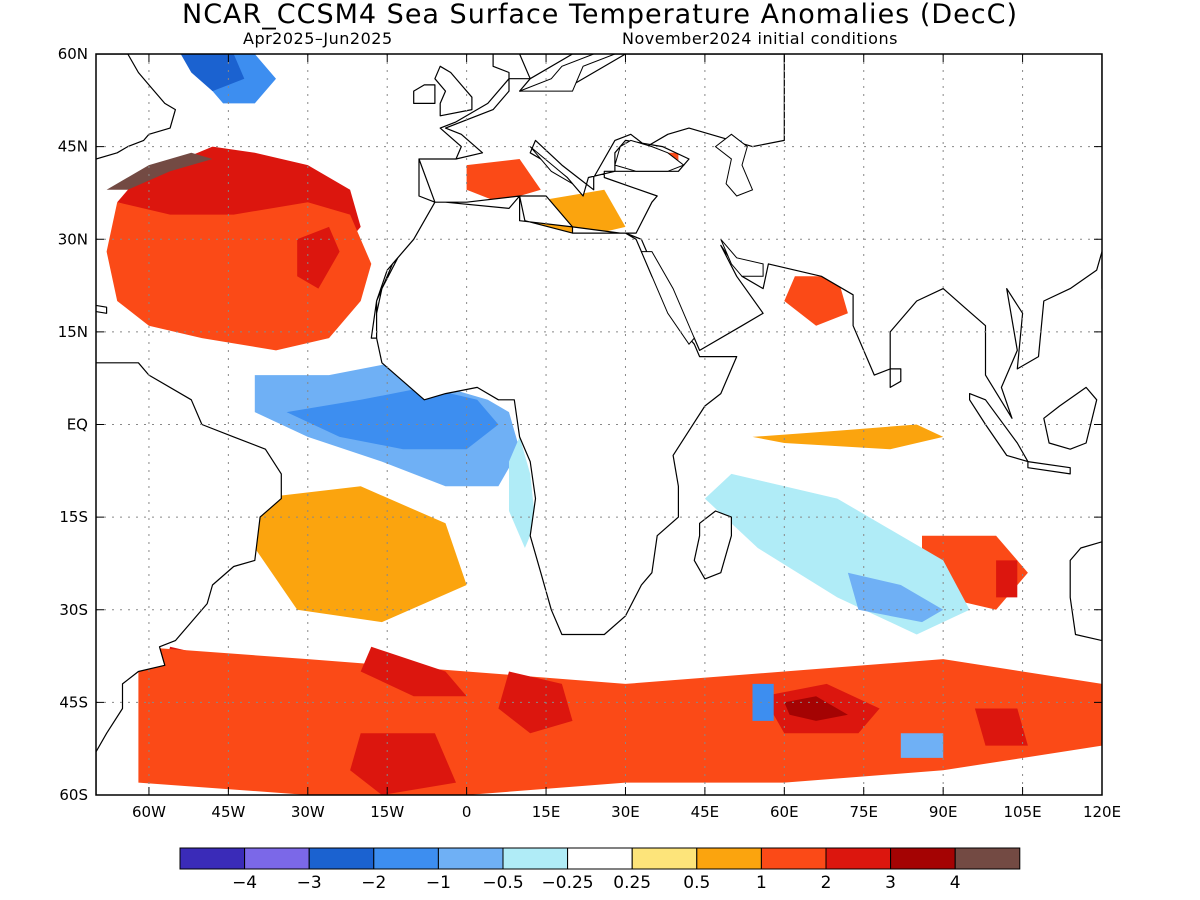 Image resolution: width=1200 pixels, height=900 pixels. I want to click on lat-tick-label: 45S, so click(73, 702).